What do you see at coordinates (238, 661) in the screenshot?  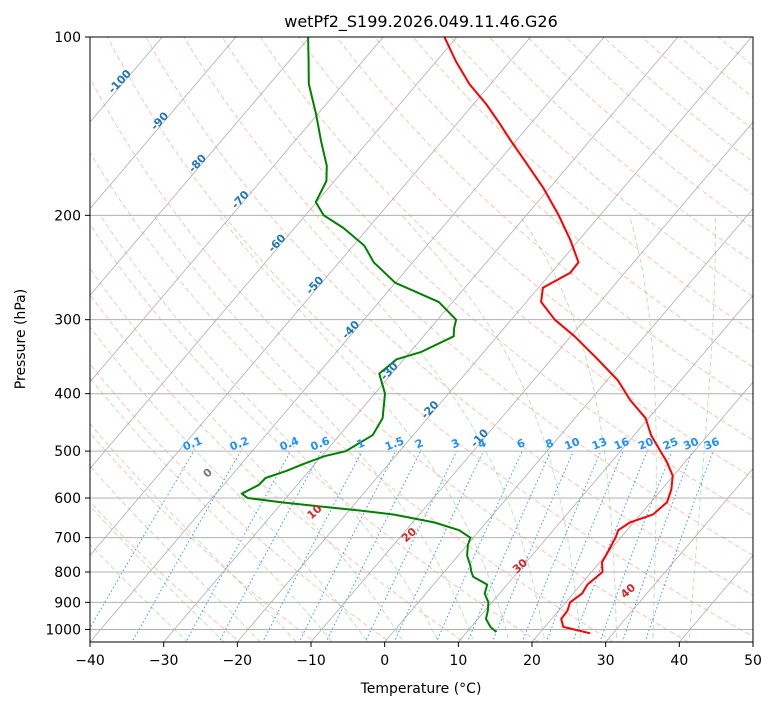 I see `x-tick-label: −20` at bounding box center [238, 661].